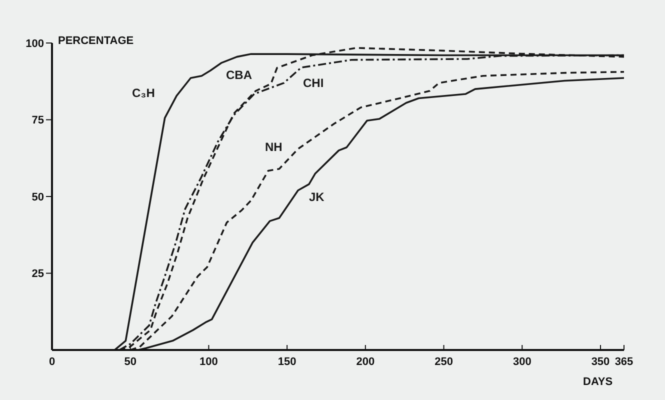  I want to click on series-label: CBA, so click(239, 75).